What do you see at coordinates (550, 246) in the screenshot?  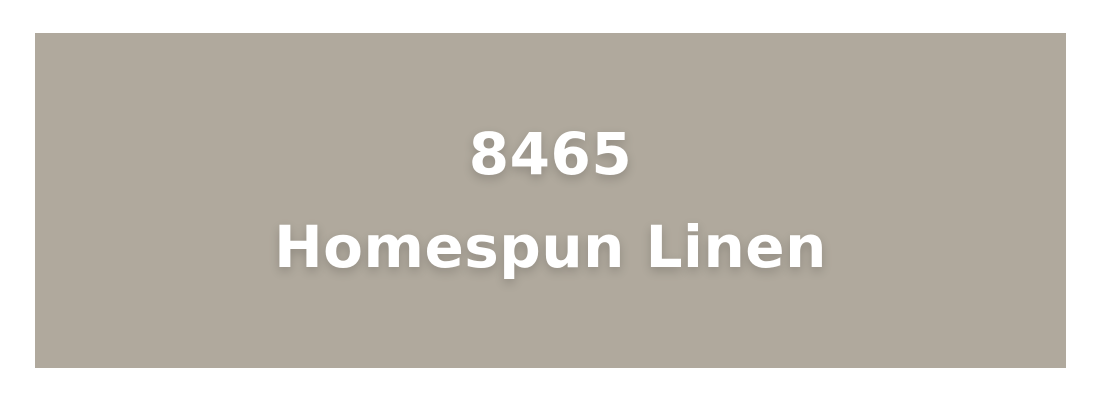 I see `color-name: Homespun Linen` at bounding box center [550, 246].